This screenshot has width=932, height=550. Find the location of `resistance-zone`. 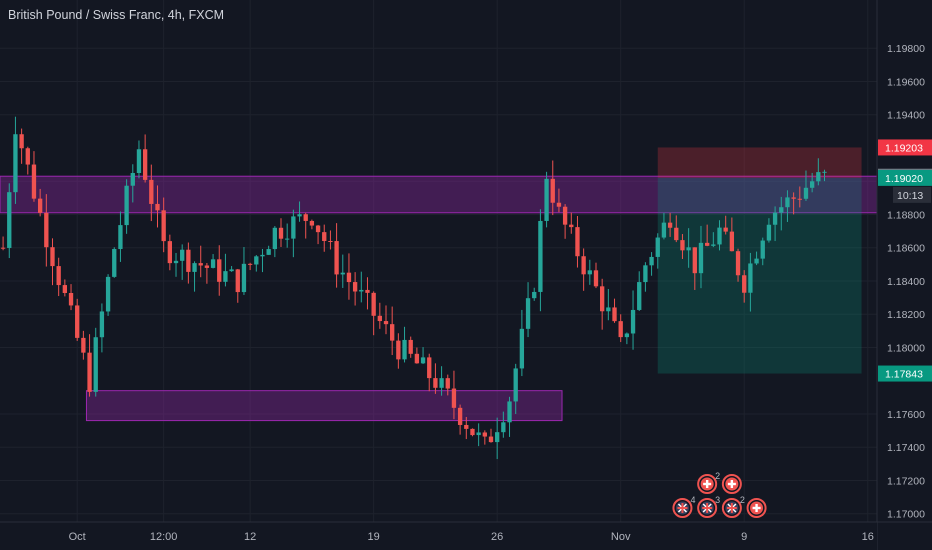

resistance-zone is located at coordinates (439, 194).